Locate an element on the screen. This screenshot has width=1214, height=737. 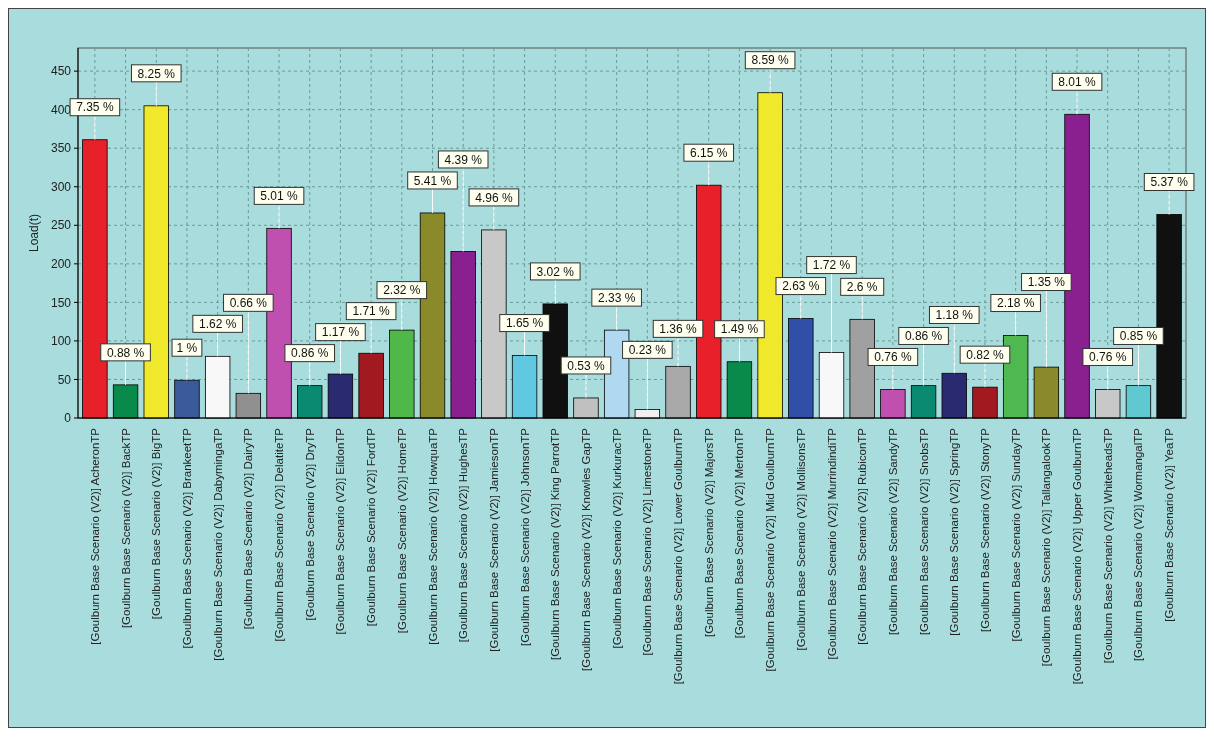
x-tick-label: [Goulburn Base Scenario (V2)] LimestoneTP is located at coordinates (647, 541).